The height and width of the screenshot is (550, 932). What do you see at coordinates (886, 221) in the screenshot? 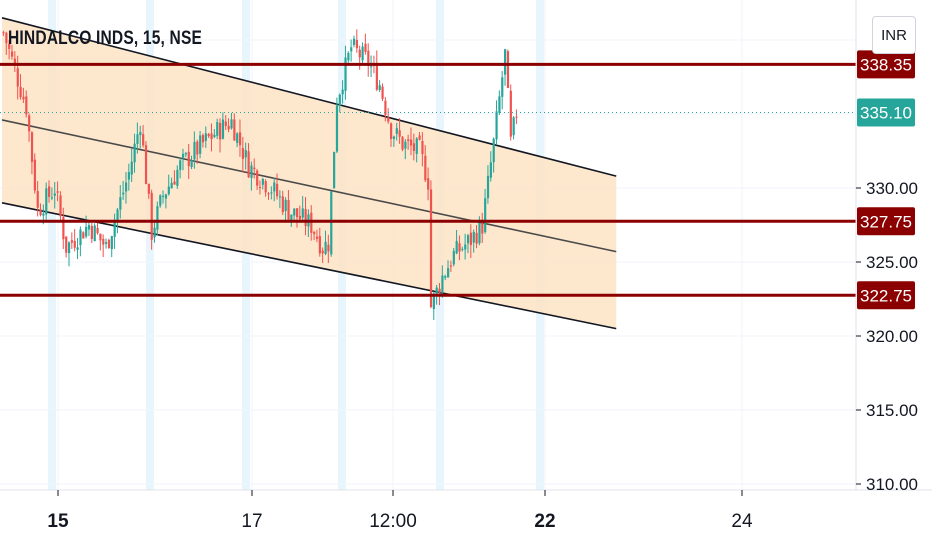
I see `level-price-tag-bg` at bounding box center [886, 221].